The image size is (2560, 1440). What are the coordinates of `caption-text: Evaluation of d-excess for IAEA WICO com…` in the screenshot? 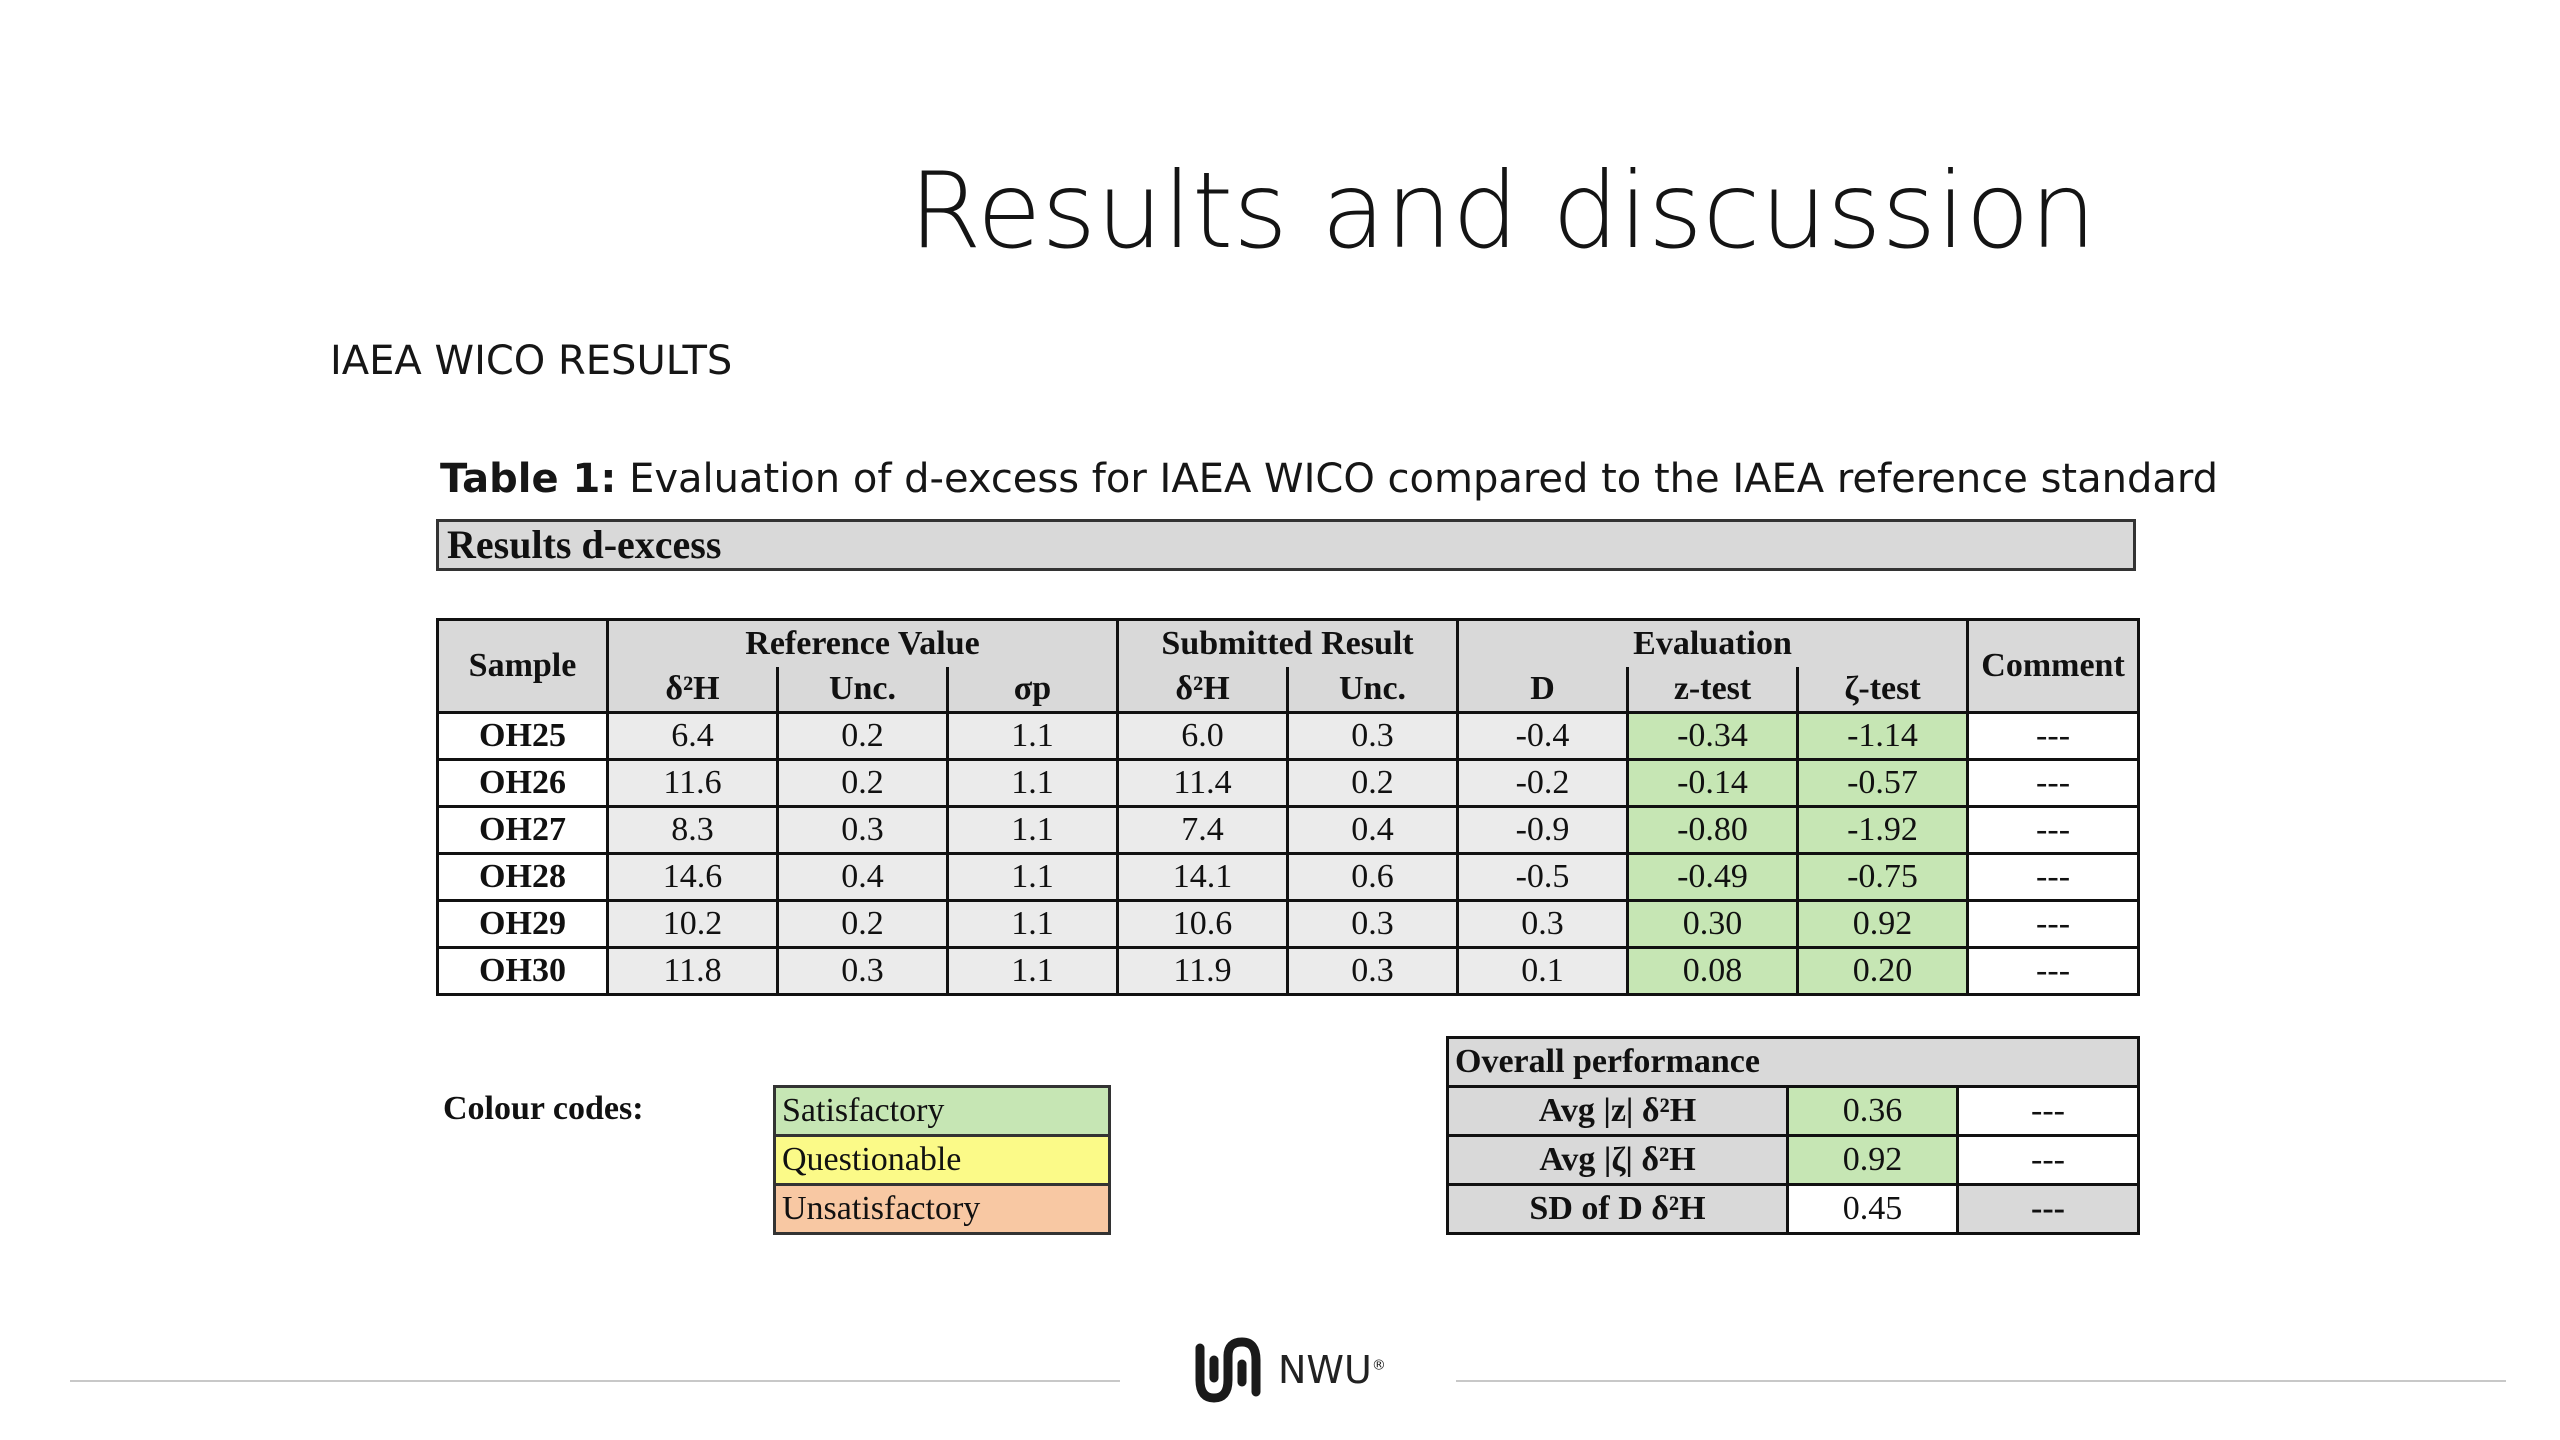 It's located at (1417, 479).